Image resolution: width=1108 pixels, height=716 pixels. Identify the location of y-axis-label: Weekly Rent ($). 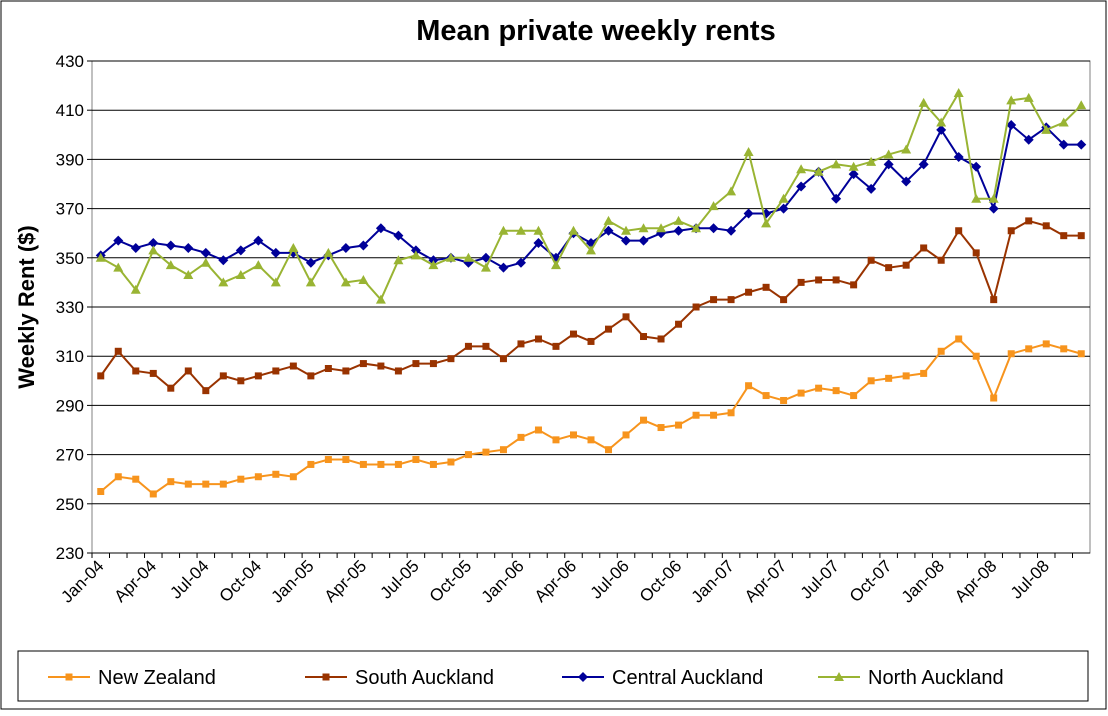
(26, 306).